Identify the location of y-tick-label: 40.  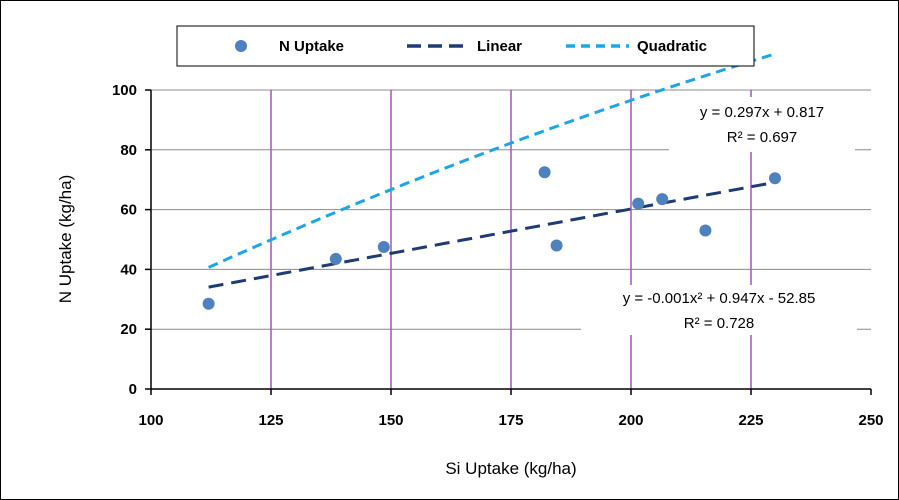
(128, 269).